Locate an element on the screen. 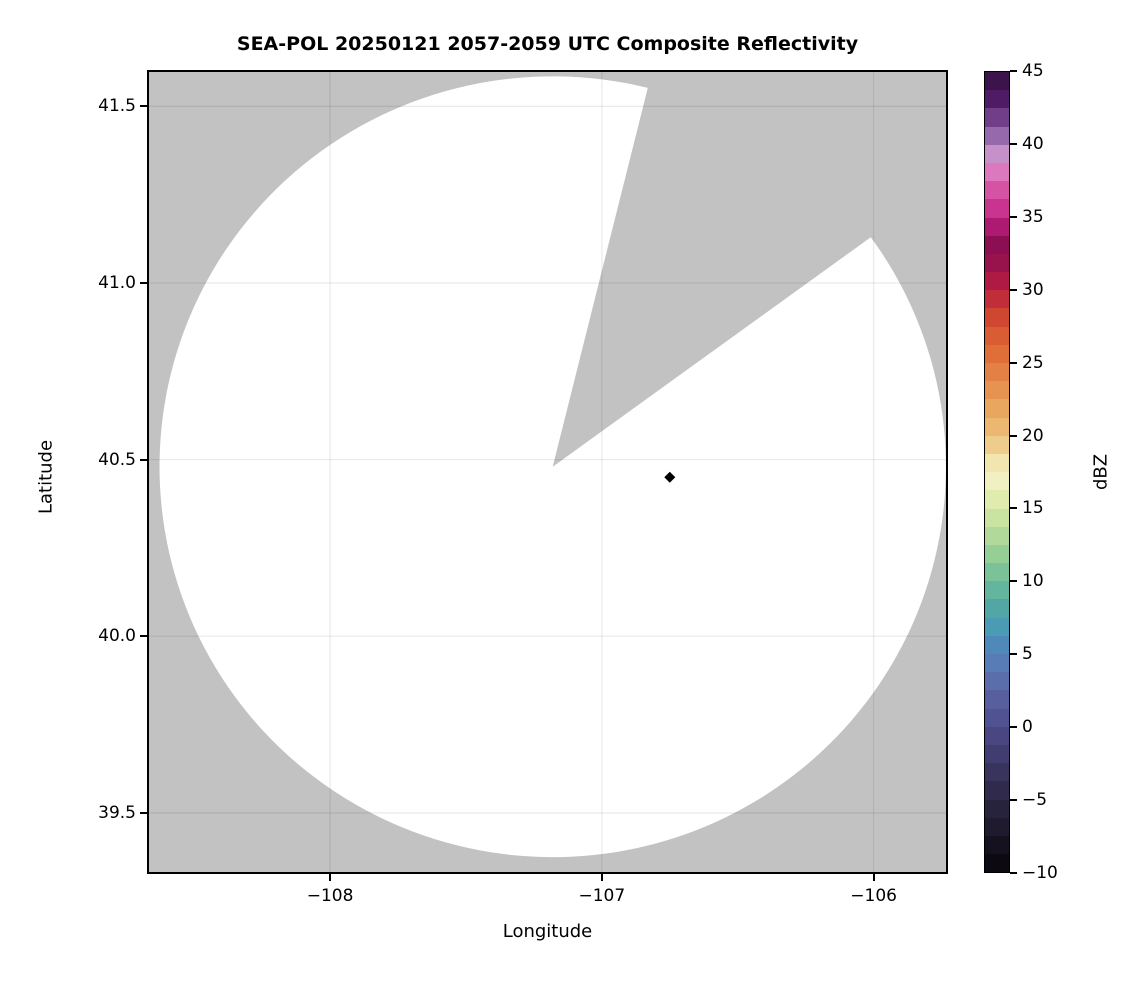  colorbar-tick-label: −5 is located at coordinates (1035, 800).